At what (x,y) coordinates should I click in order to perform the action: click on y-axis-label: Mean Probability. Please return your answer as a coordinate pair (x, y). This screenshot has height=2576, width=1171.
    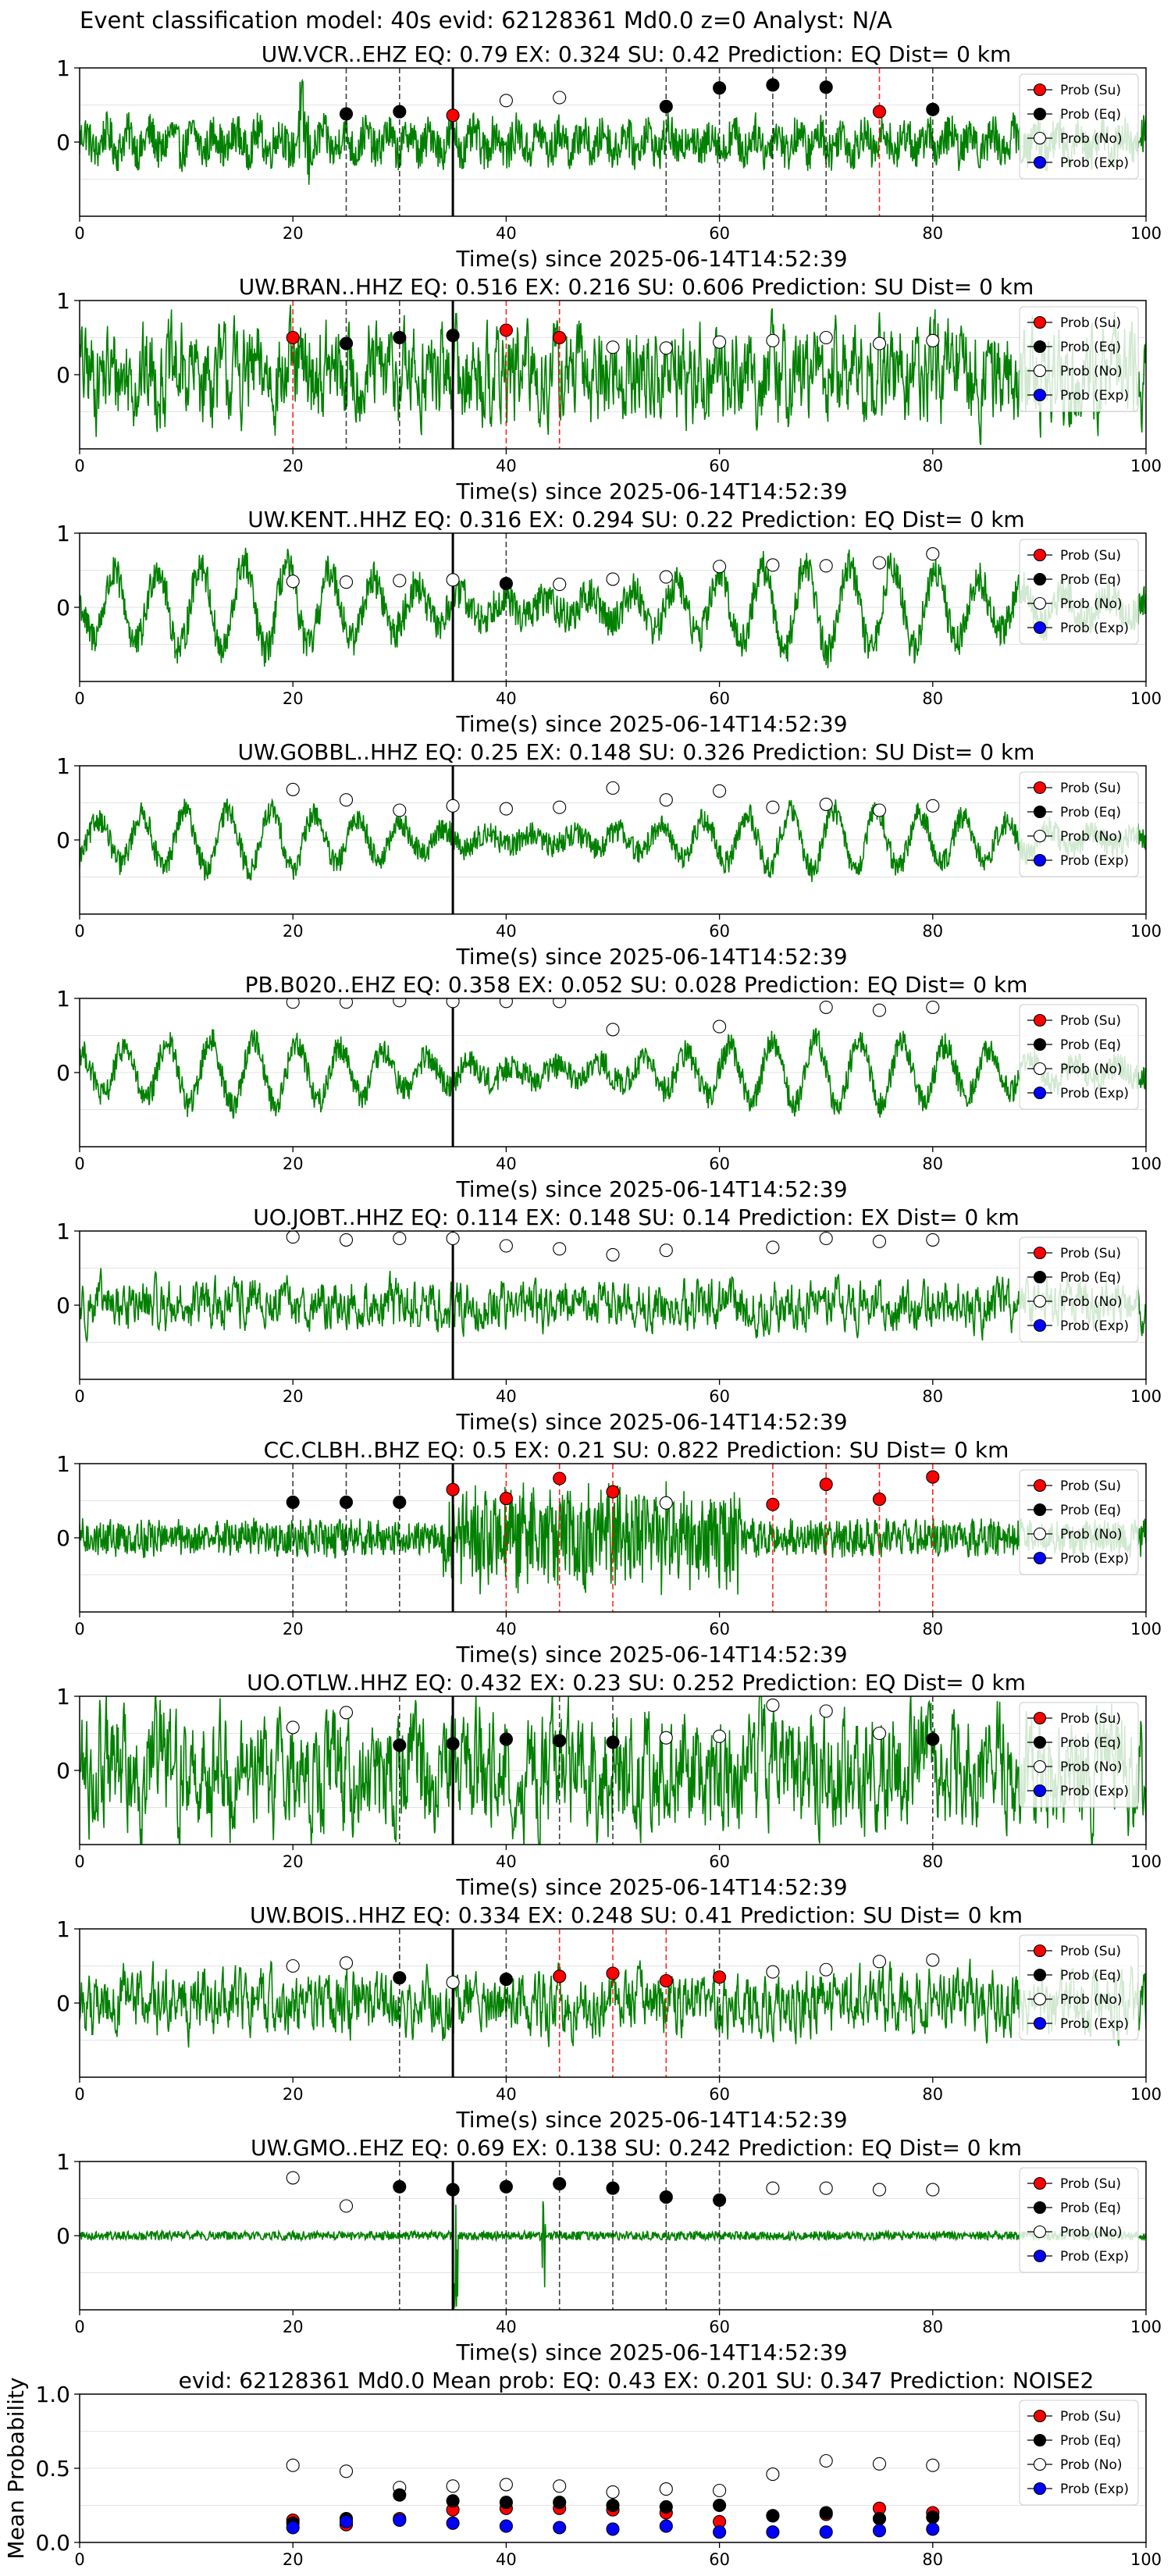
    Looking at the image, I should click on (16, 2468).